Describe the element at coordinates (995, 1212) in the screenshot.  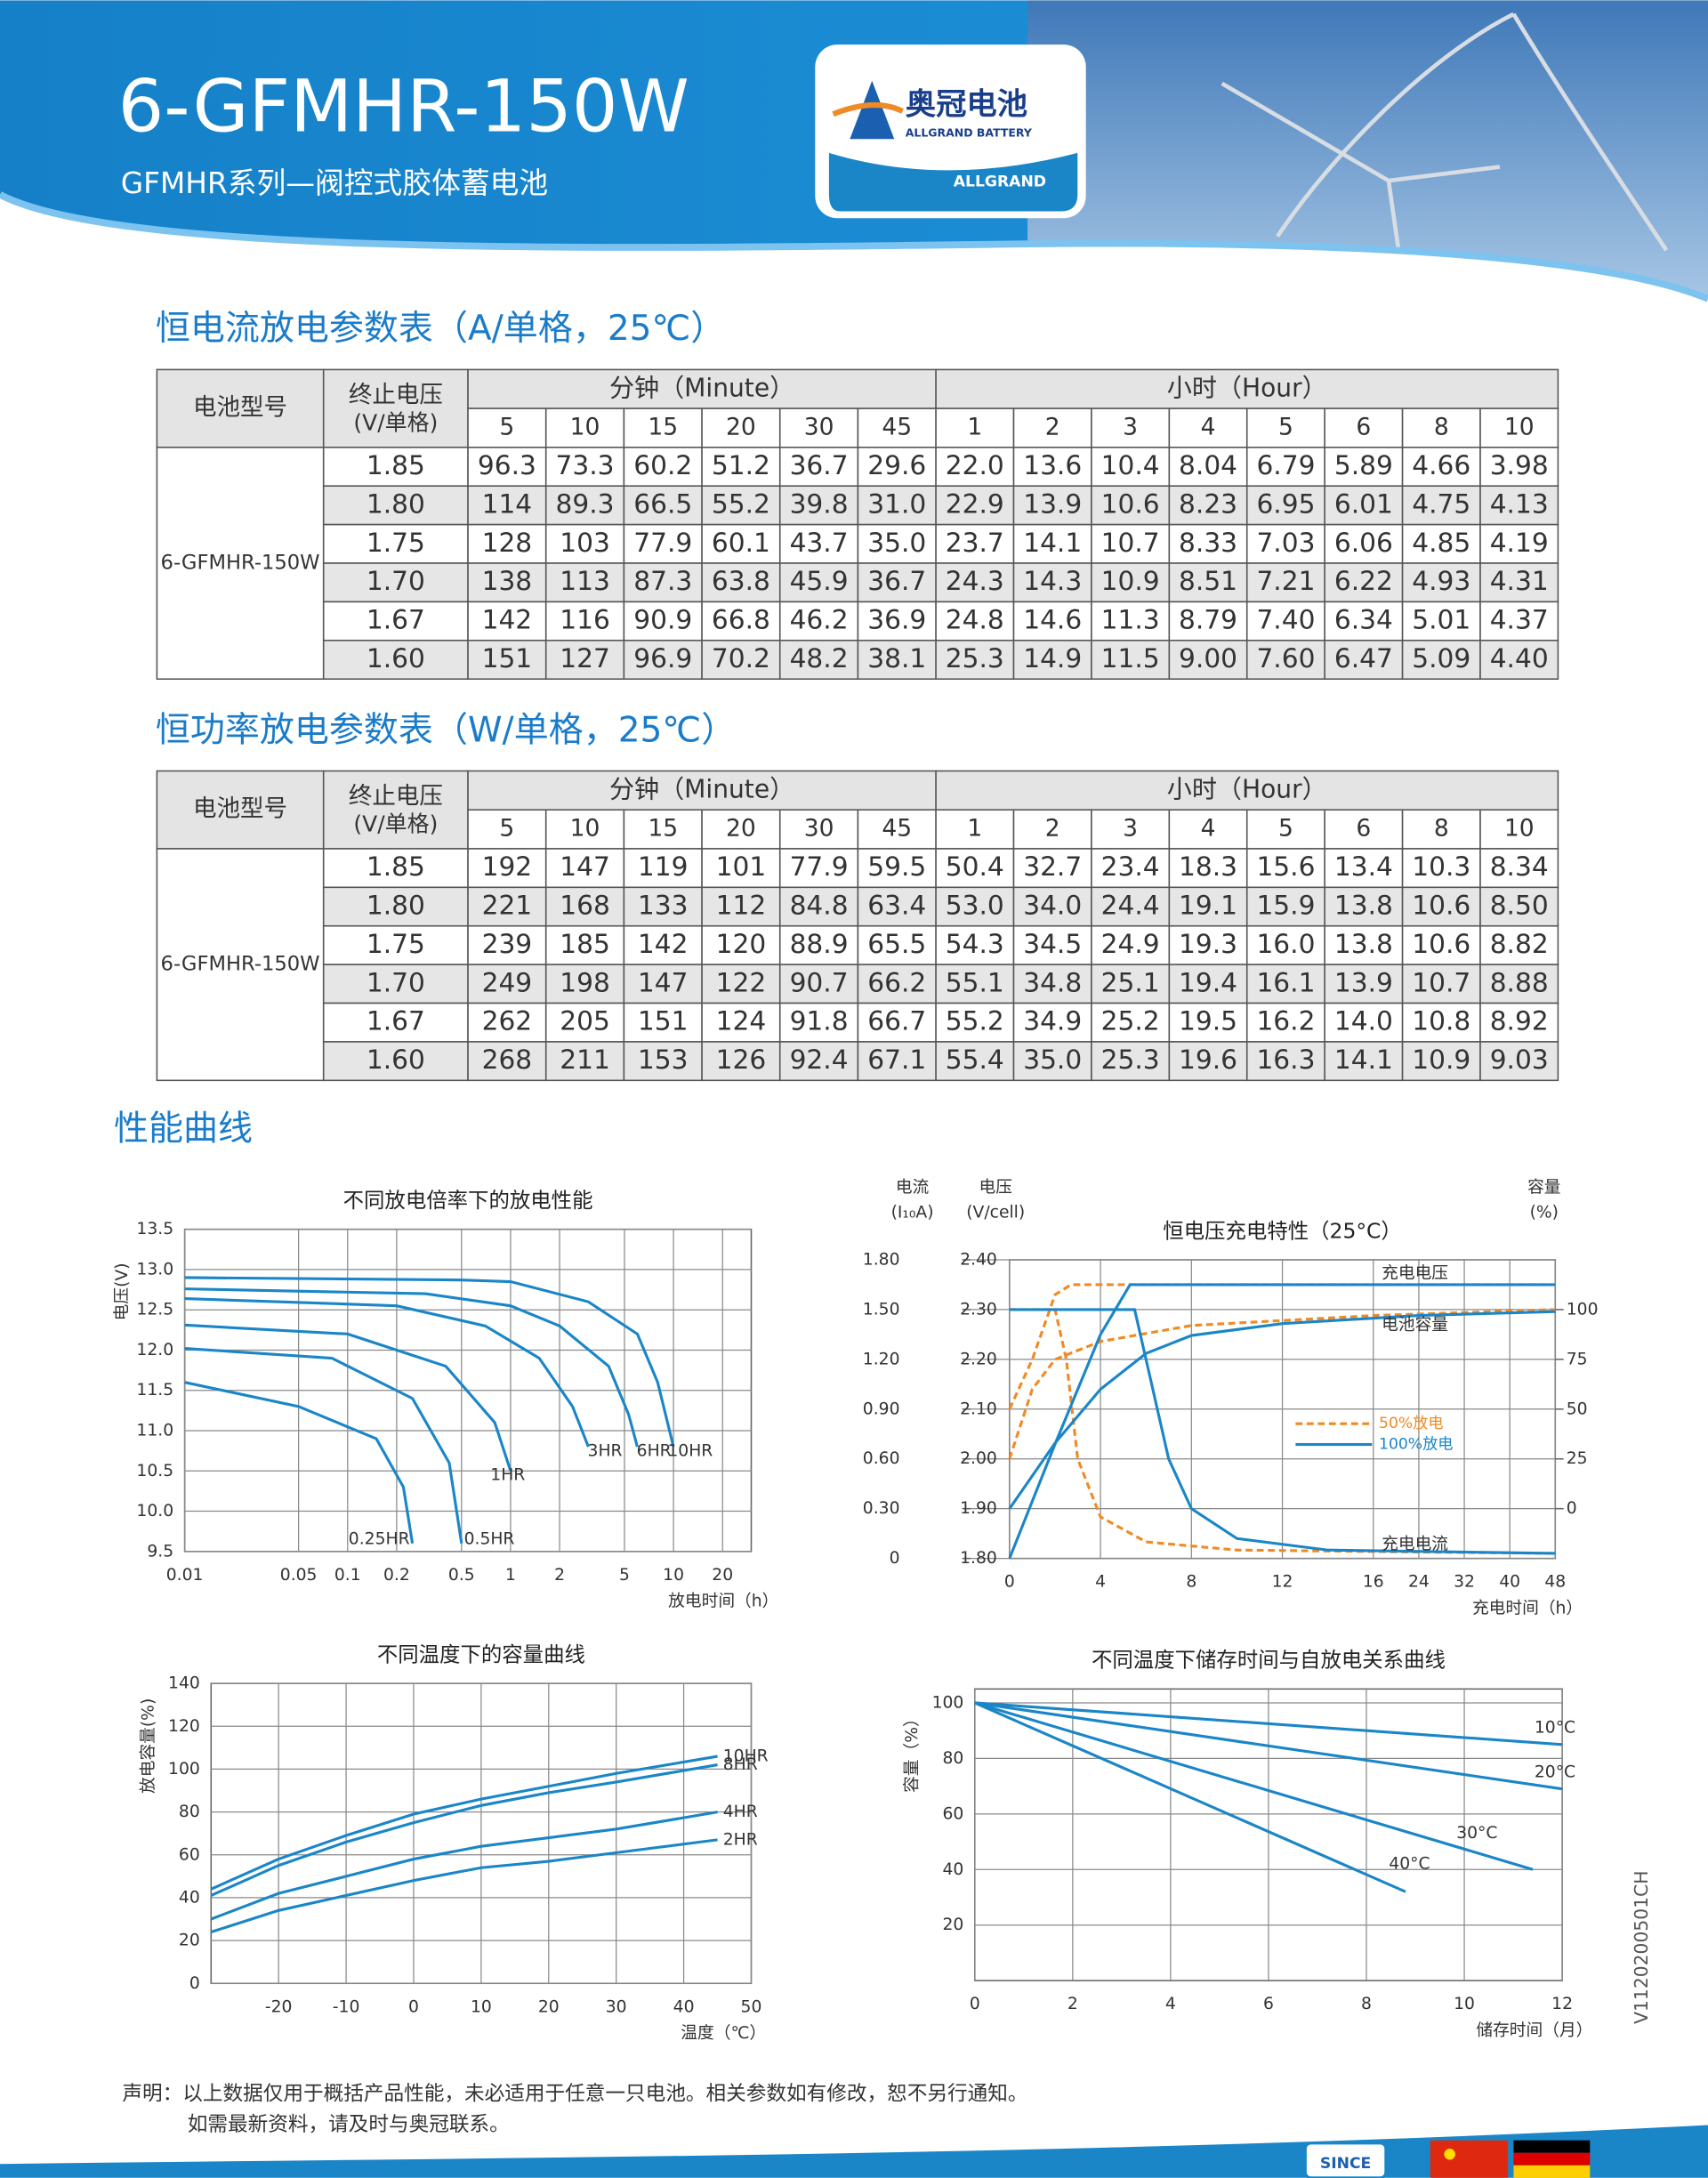
I see `axis-label: (V/cell)` at that location.